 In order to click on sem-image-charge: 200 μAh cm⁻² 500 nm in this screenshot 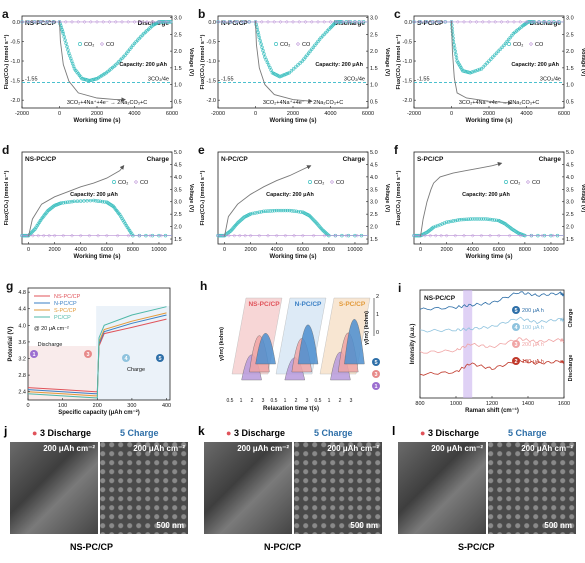, I will do `click(144, 488)`.